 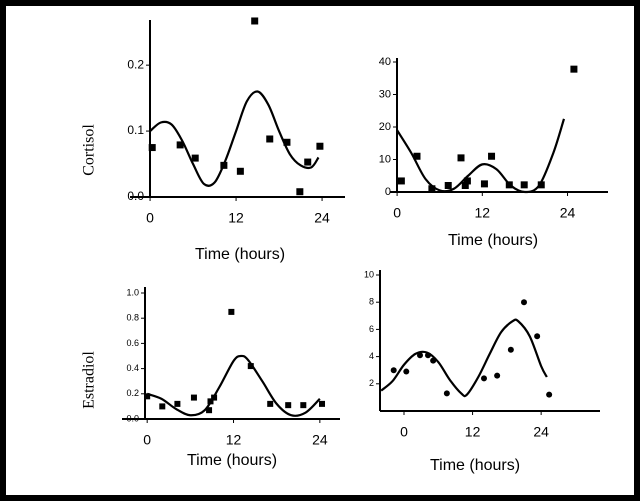 What do you see at coordinates (89, 150) in the screenshot?
I see `y-axis-label: Cortisol` at bounding box center [89, 150].